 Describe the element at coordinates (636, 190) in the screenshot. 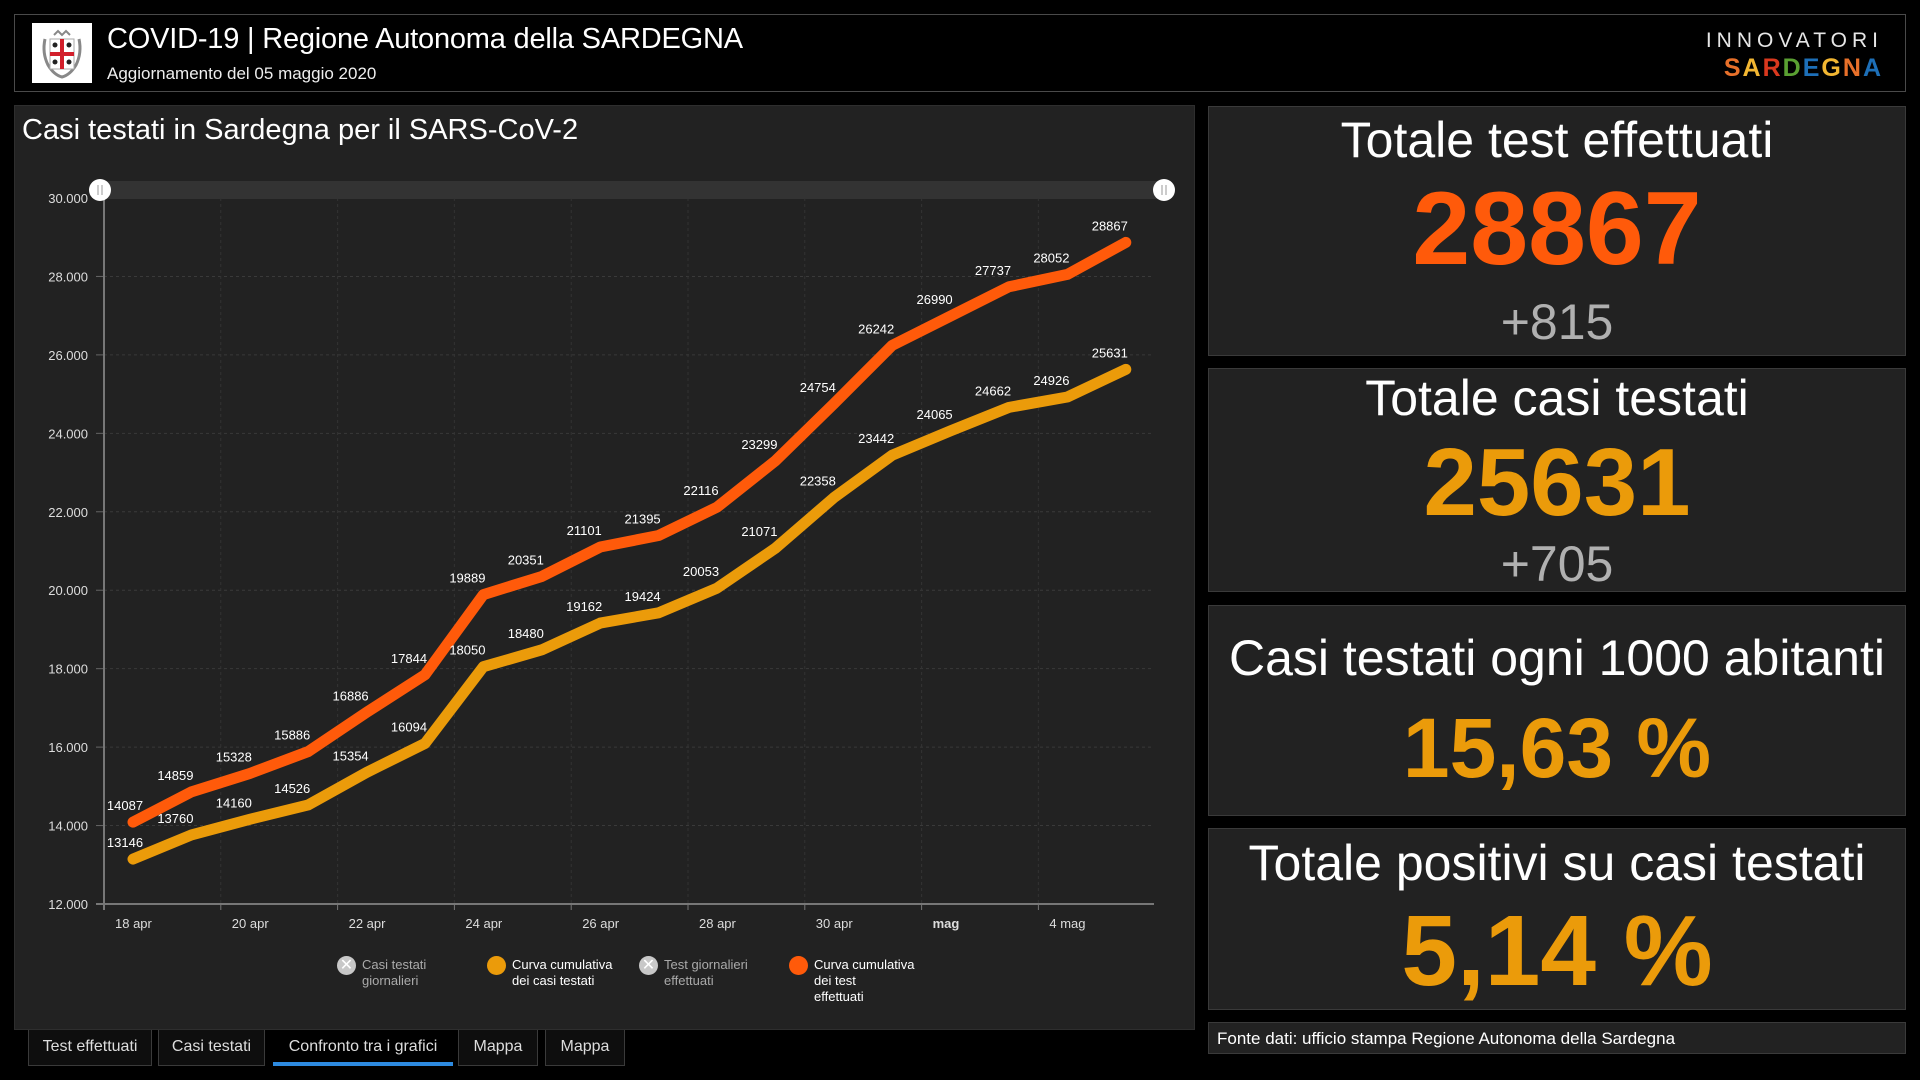

I see `range-slider-track` at that location.